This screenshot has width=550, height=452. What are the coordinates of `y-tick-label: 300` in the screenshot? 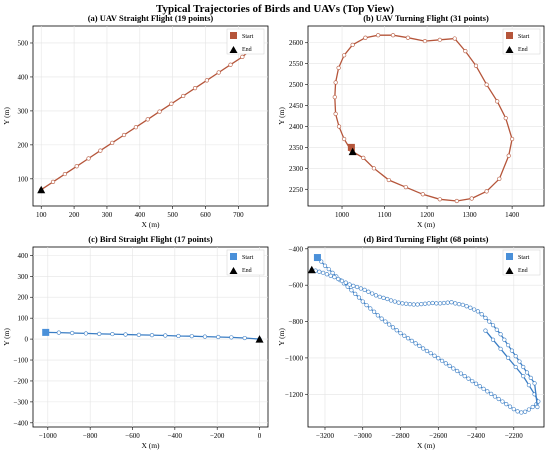 It's located at (23, 277).